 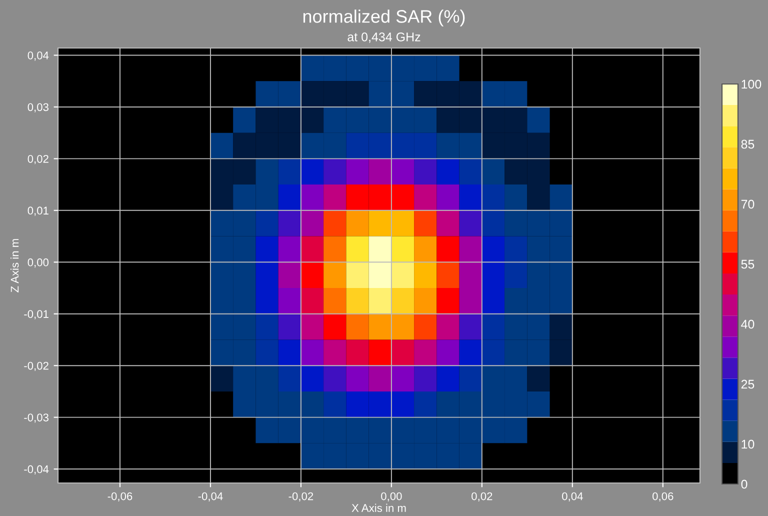 I want to click on chart-subtitle: at 0,434 GHz, so click(x=384, y=37).